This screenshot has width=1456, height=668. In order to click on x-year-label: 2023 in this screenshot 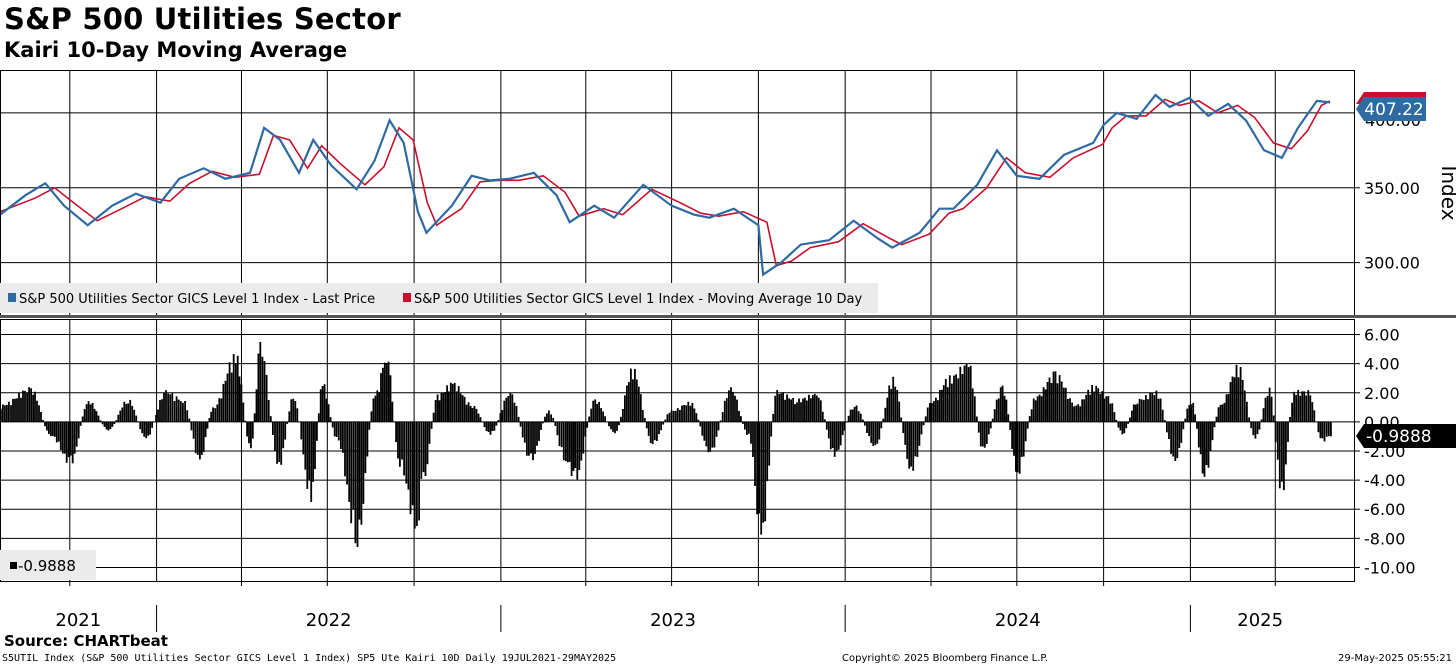, I will do `click(673, 620)`.